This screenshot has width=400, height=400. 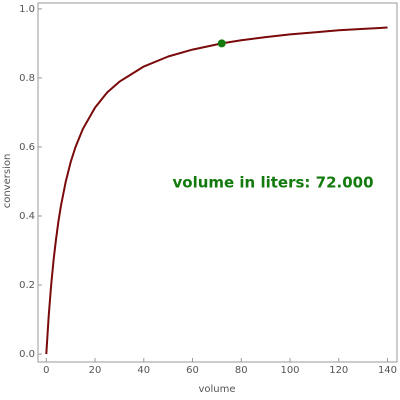 What do you see at coordinates (46, 370) in the screenshot?
I see `x-tick-label: 0` at bounding box center [46, 370].